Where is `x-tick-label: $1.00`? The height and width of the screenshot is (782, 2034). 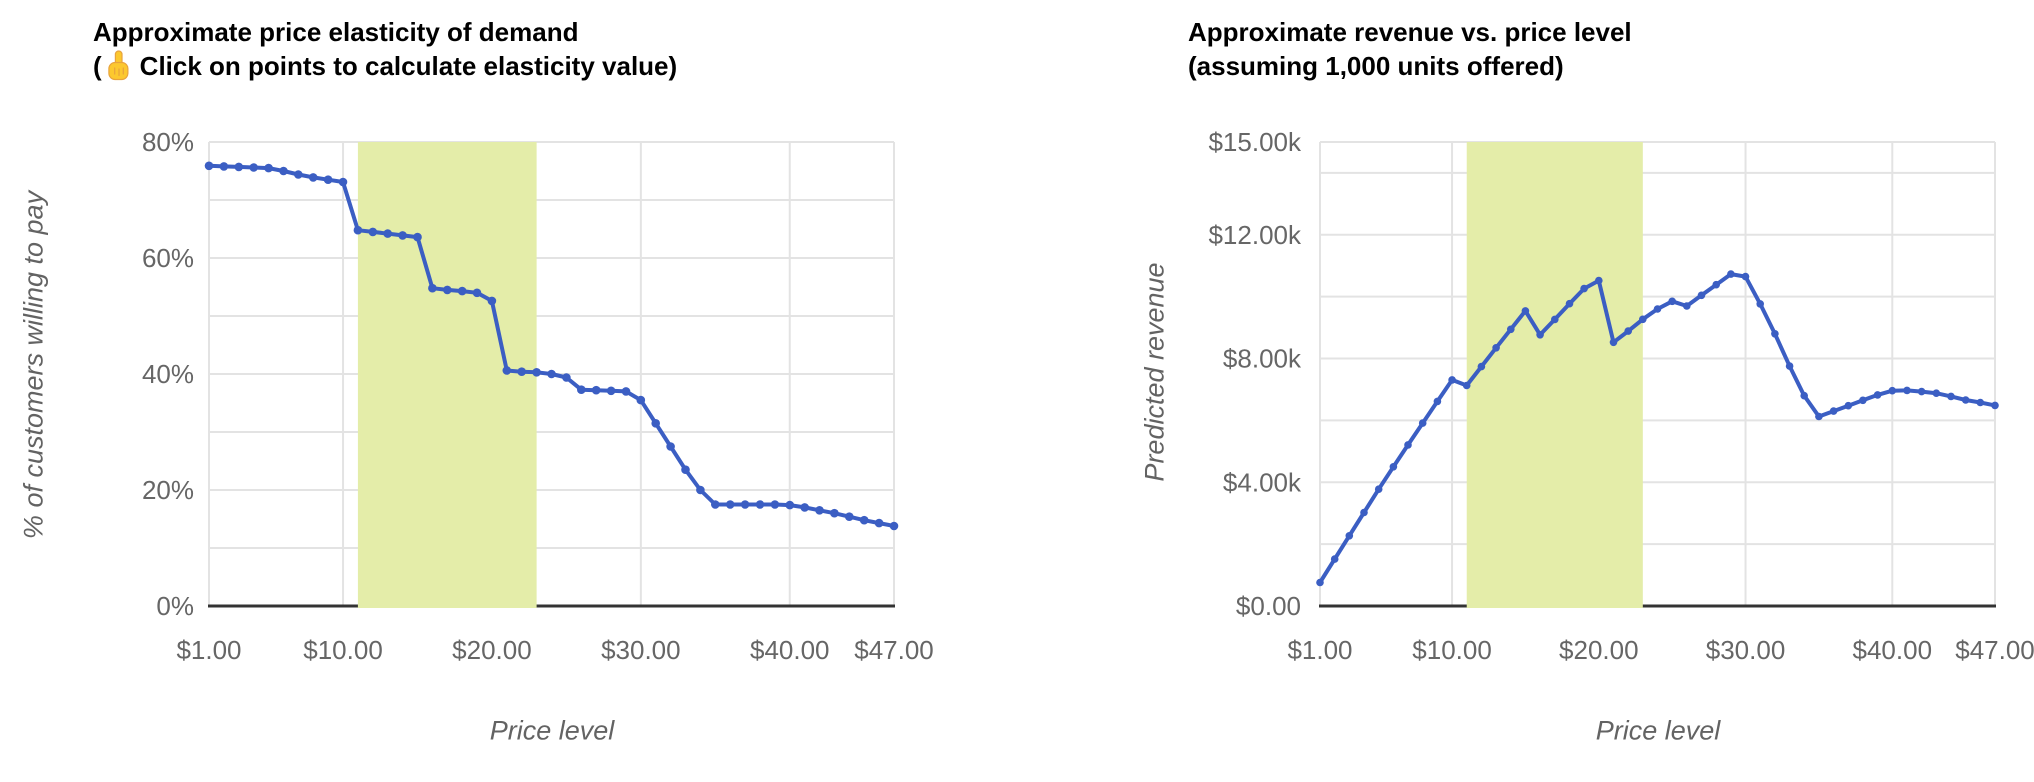
x-tick-label: $1.00 is located at coordinates (208, 650).